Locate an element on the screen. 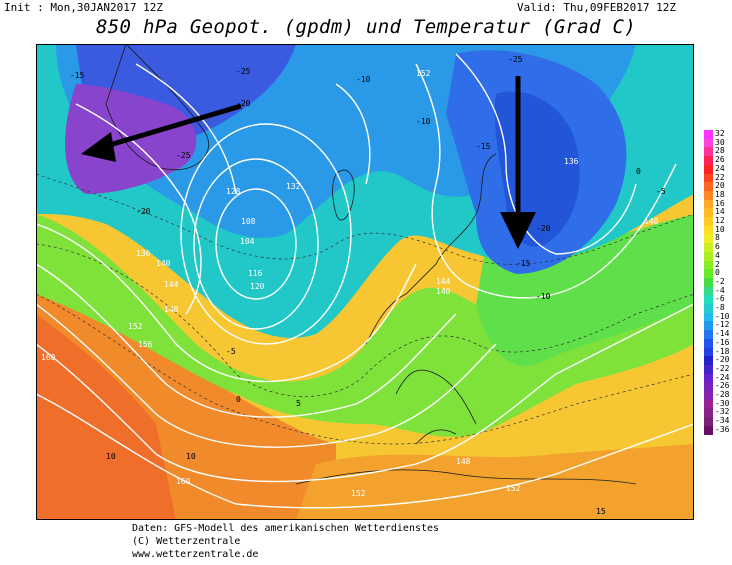 This screenshot has height=565, width=732. svg-text: 128 is located at coordinates (233, 191).